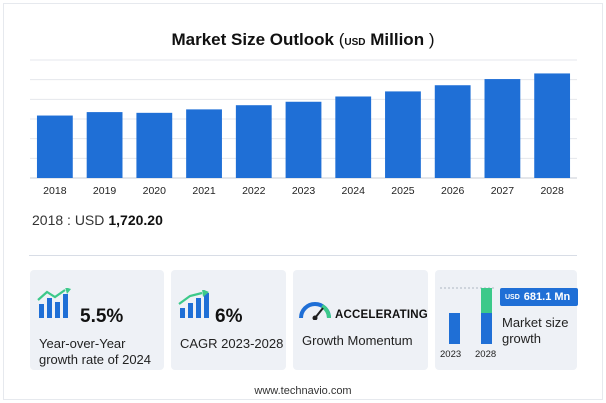 The width and height of the screenshot is (606, 403). I want to click on bar-2023, so click(303, 139).